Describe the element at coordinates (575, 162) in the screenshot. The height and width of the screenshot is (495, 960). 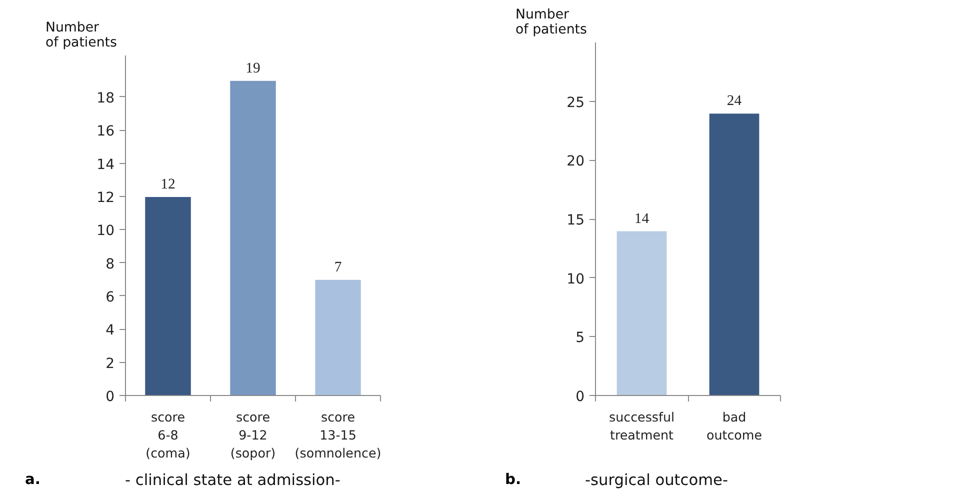
I see `y-tick-label: 20` at that location.